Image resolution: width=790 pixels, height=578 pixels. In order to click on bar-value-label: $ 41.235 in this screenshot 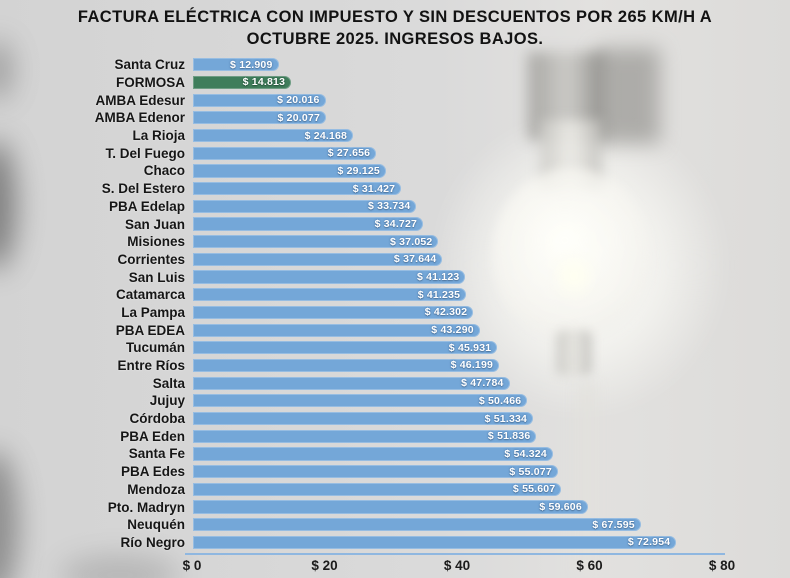, I will do `click(439, 294)`.